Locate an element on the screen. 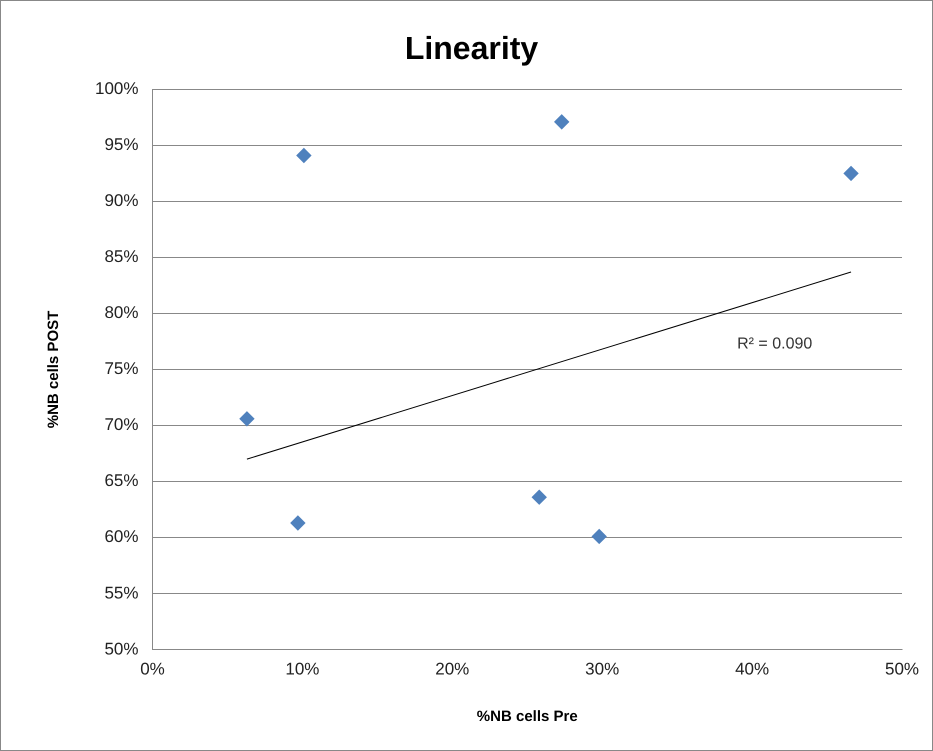  y-tick-label: 65% is located at coordinates (121, 480).